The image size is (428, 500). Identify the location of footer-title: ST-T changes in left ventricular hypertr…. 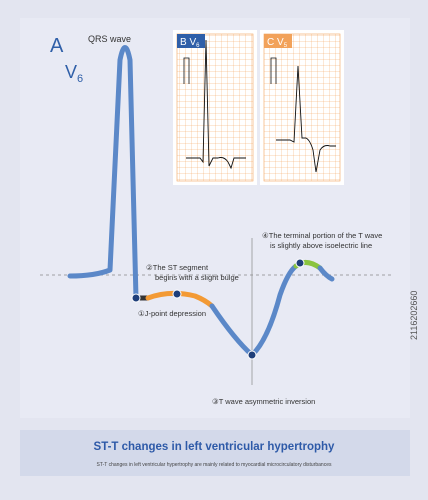
(215, 447).